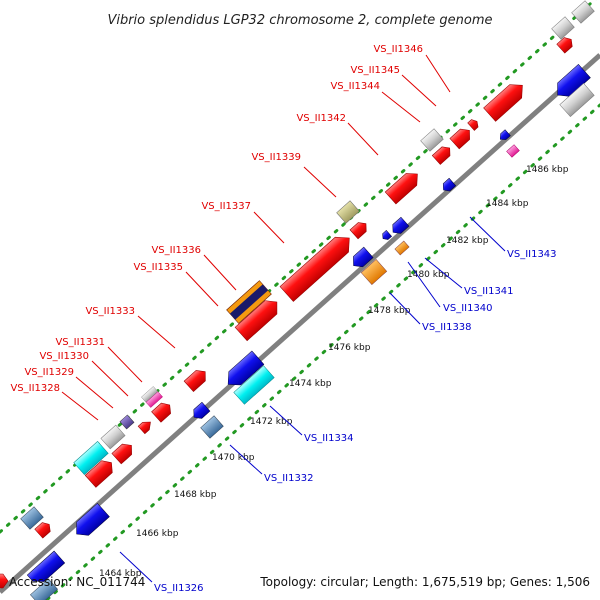 The width and height of the screenshot is (600, 600). What do you see at coordinates (468, 308) in the screenshot?
I see `gene-label: VS_II1340` at bounding box center [468, 308].